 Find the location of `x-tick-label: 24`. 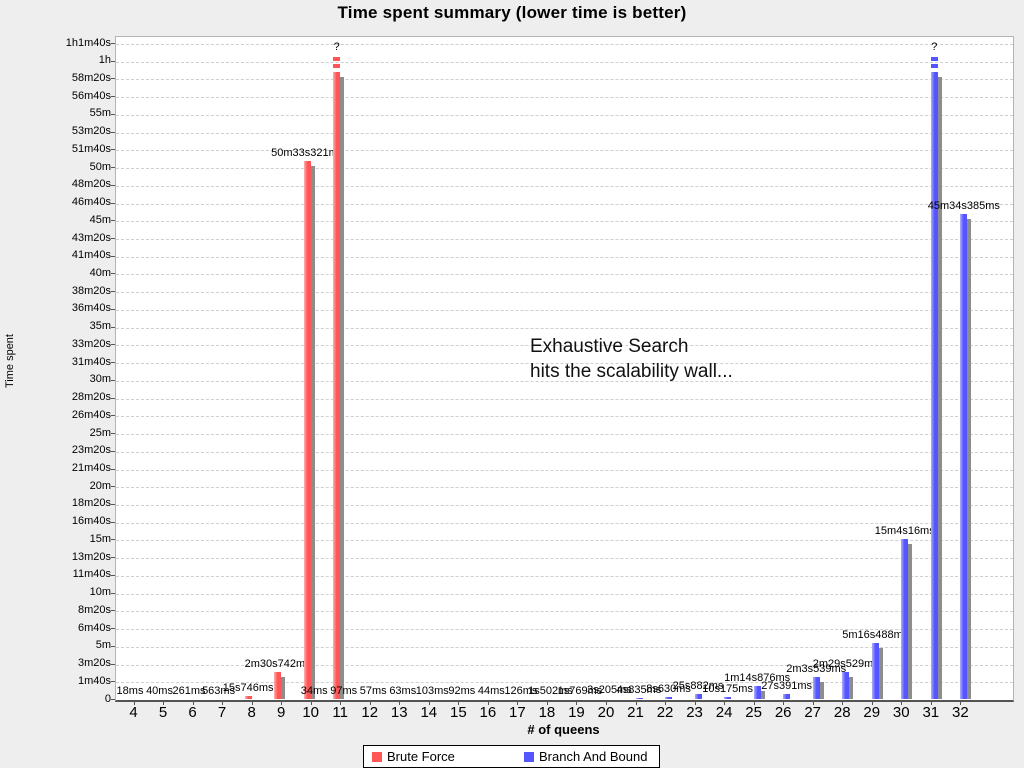

x-tick-label: 24 is located at coordinates (724, 712).